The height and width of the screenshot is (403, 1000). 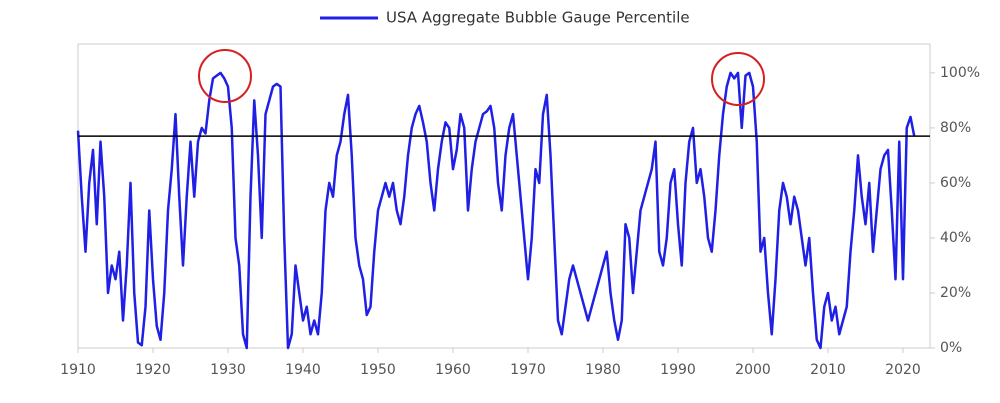 What do you see at coordinates (903, 370) in the screenshot?
I see `x-tick-label: 2020` at bounding box center [903, 370].